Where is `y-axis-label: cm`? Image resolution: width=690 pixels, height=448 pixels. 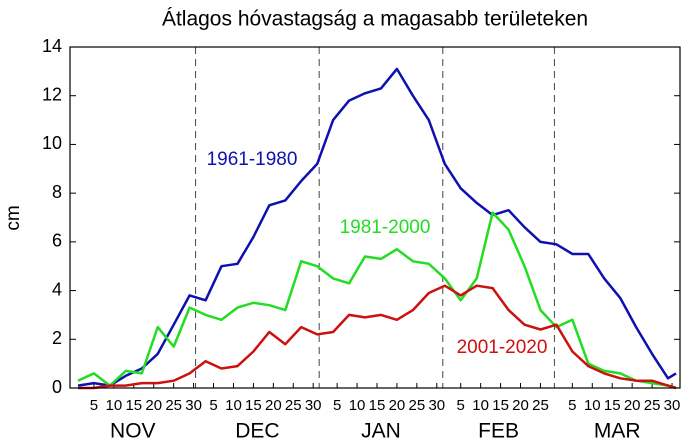
y-axis-label: cm is located at coordinates (13, 217).